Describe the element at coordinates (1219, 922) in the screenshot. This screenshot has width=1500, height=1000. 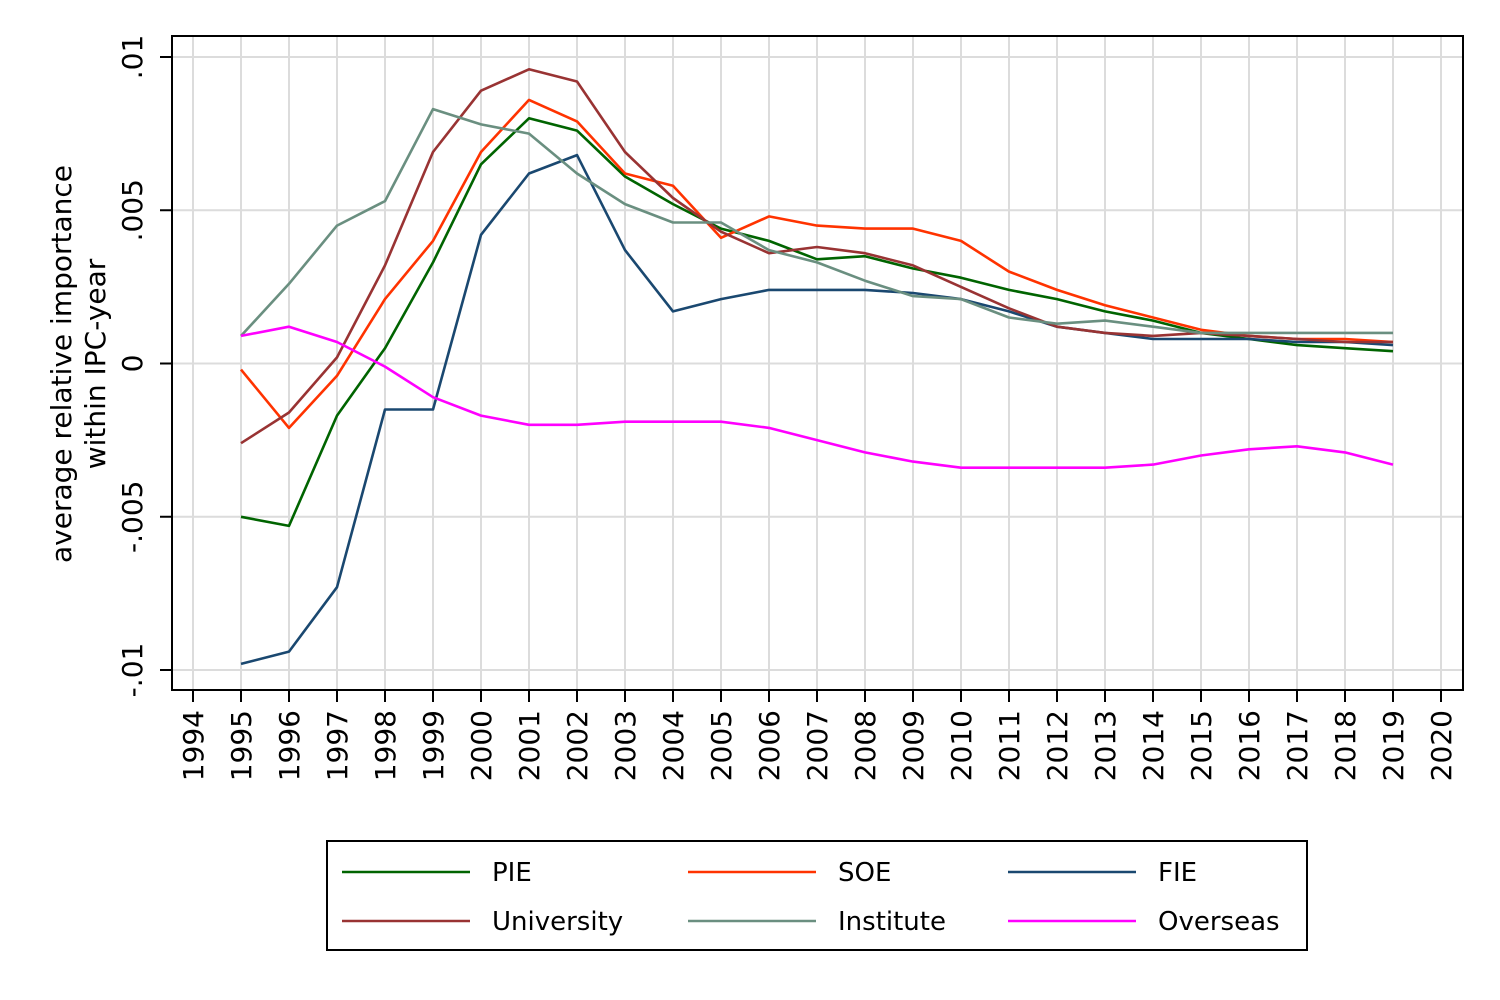
I see `legend-label-overseas: Overseas` at that location.